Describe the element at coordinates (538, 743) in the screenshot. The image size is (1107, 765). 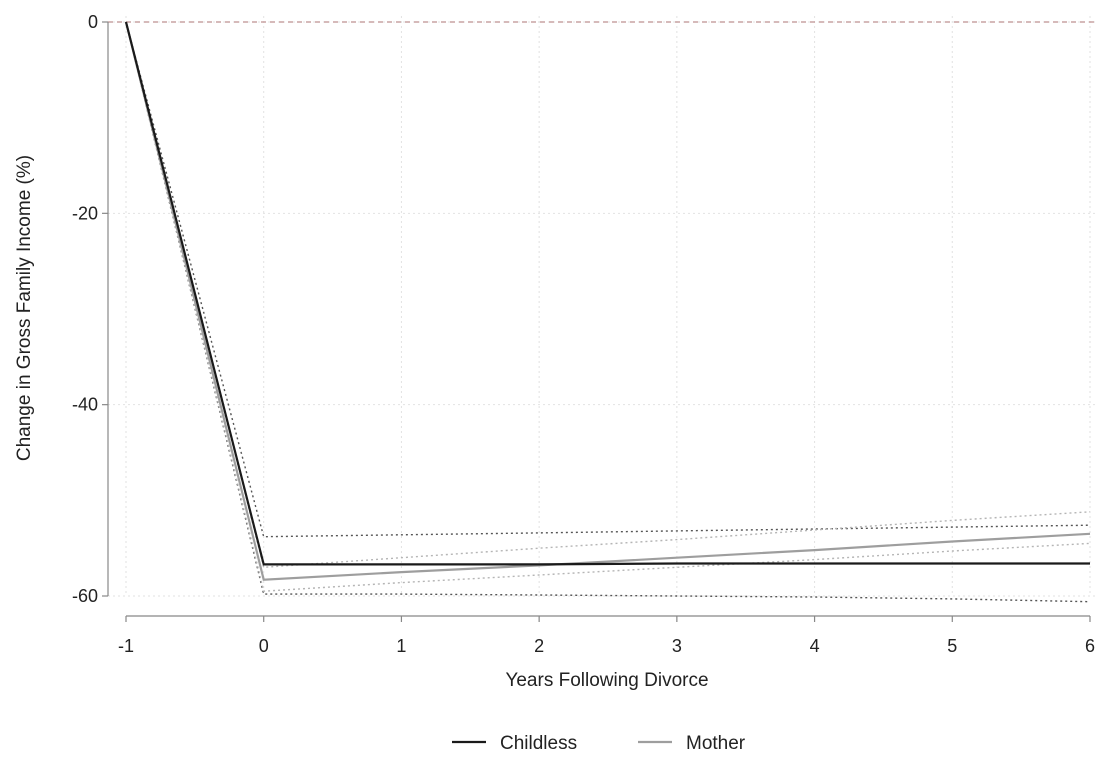
I see `legend-label-childless: Childless` at that location.